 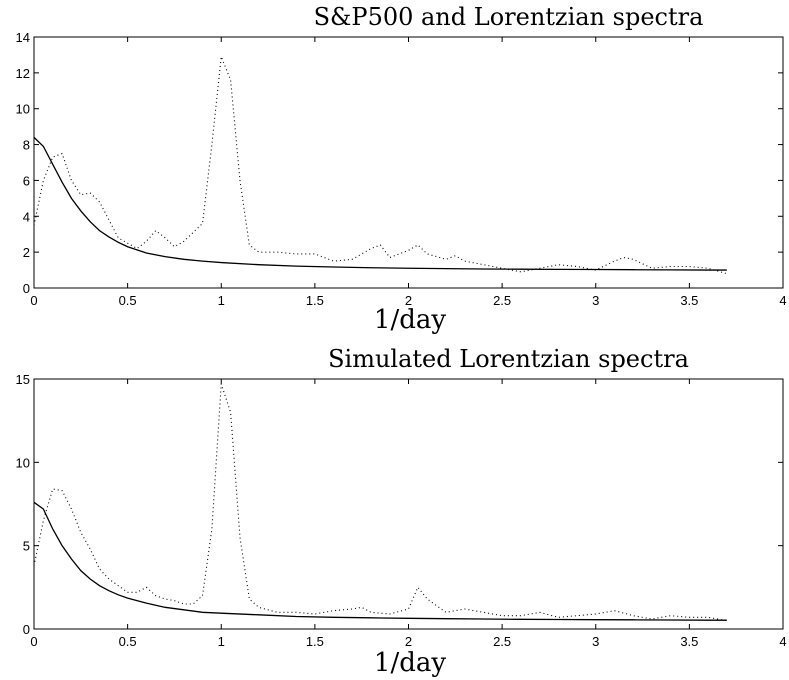 I want to click on y-tick-label: 14, so click(x=23, y=37).